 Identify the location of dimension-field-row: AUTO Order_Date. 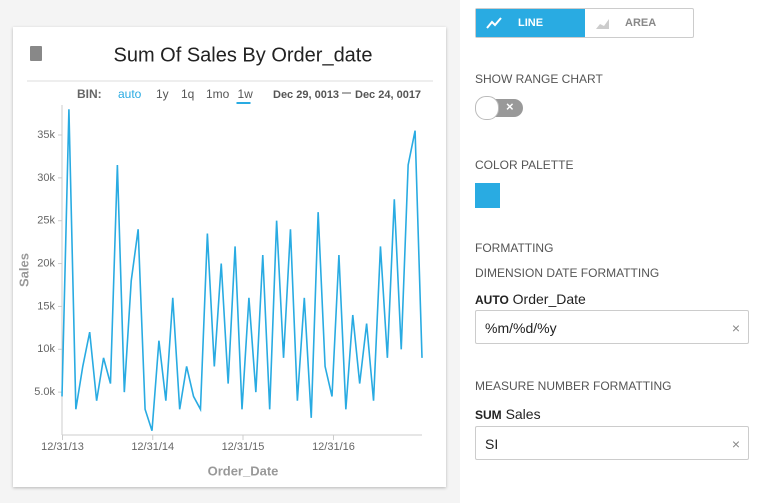
(530, 299).